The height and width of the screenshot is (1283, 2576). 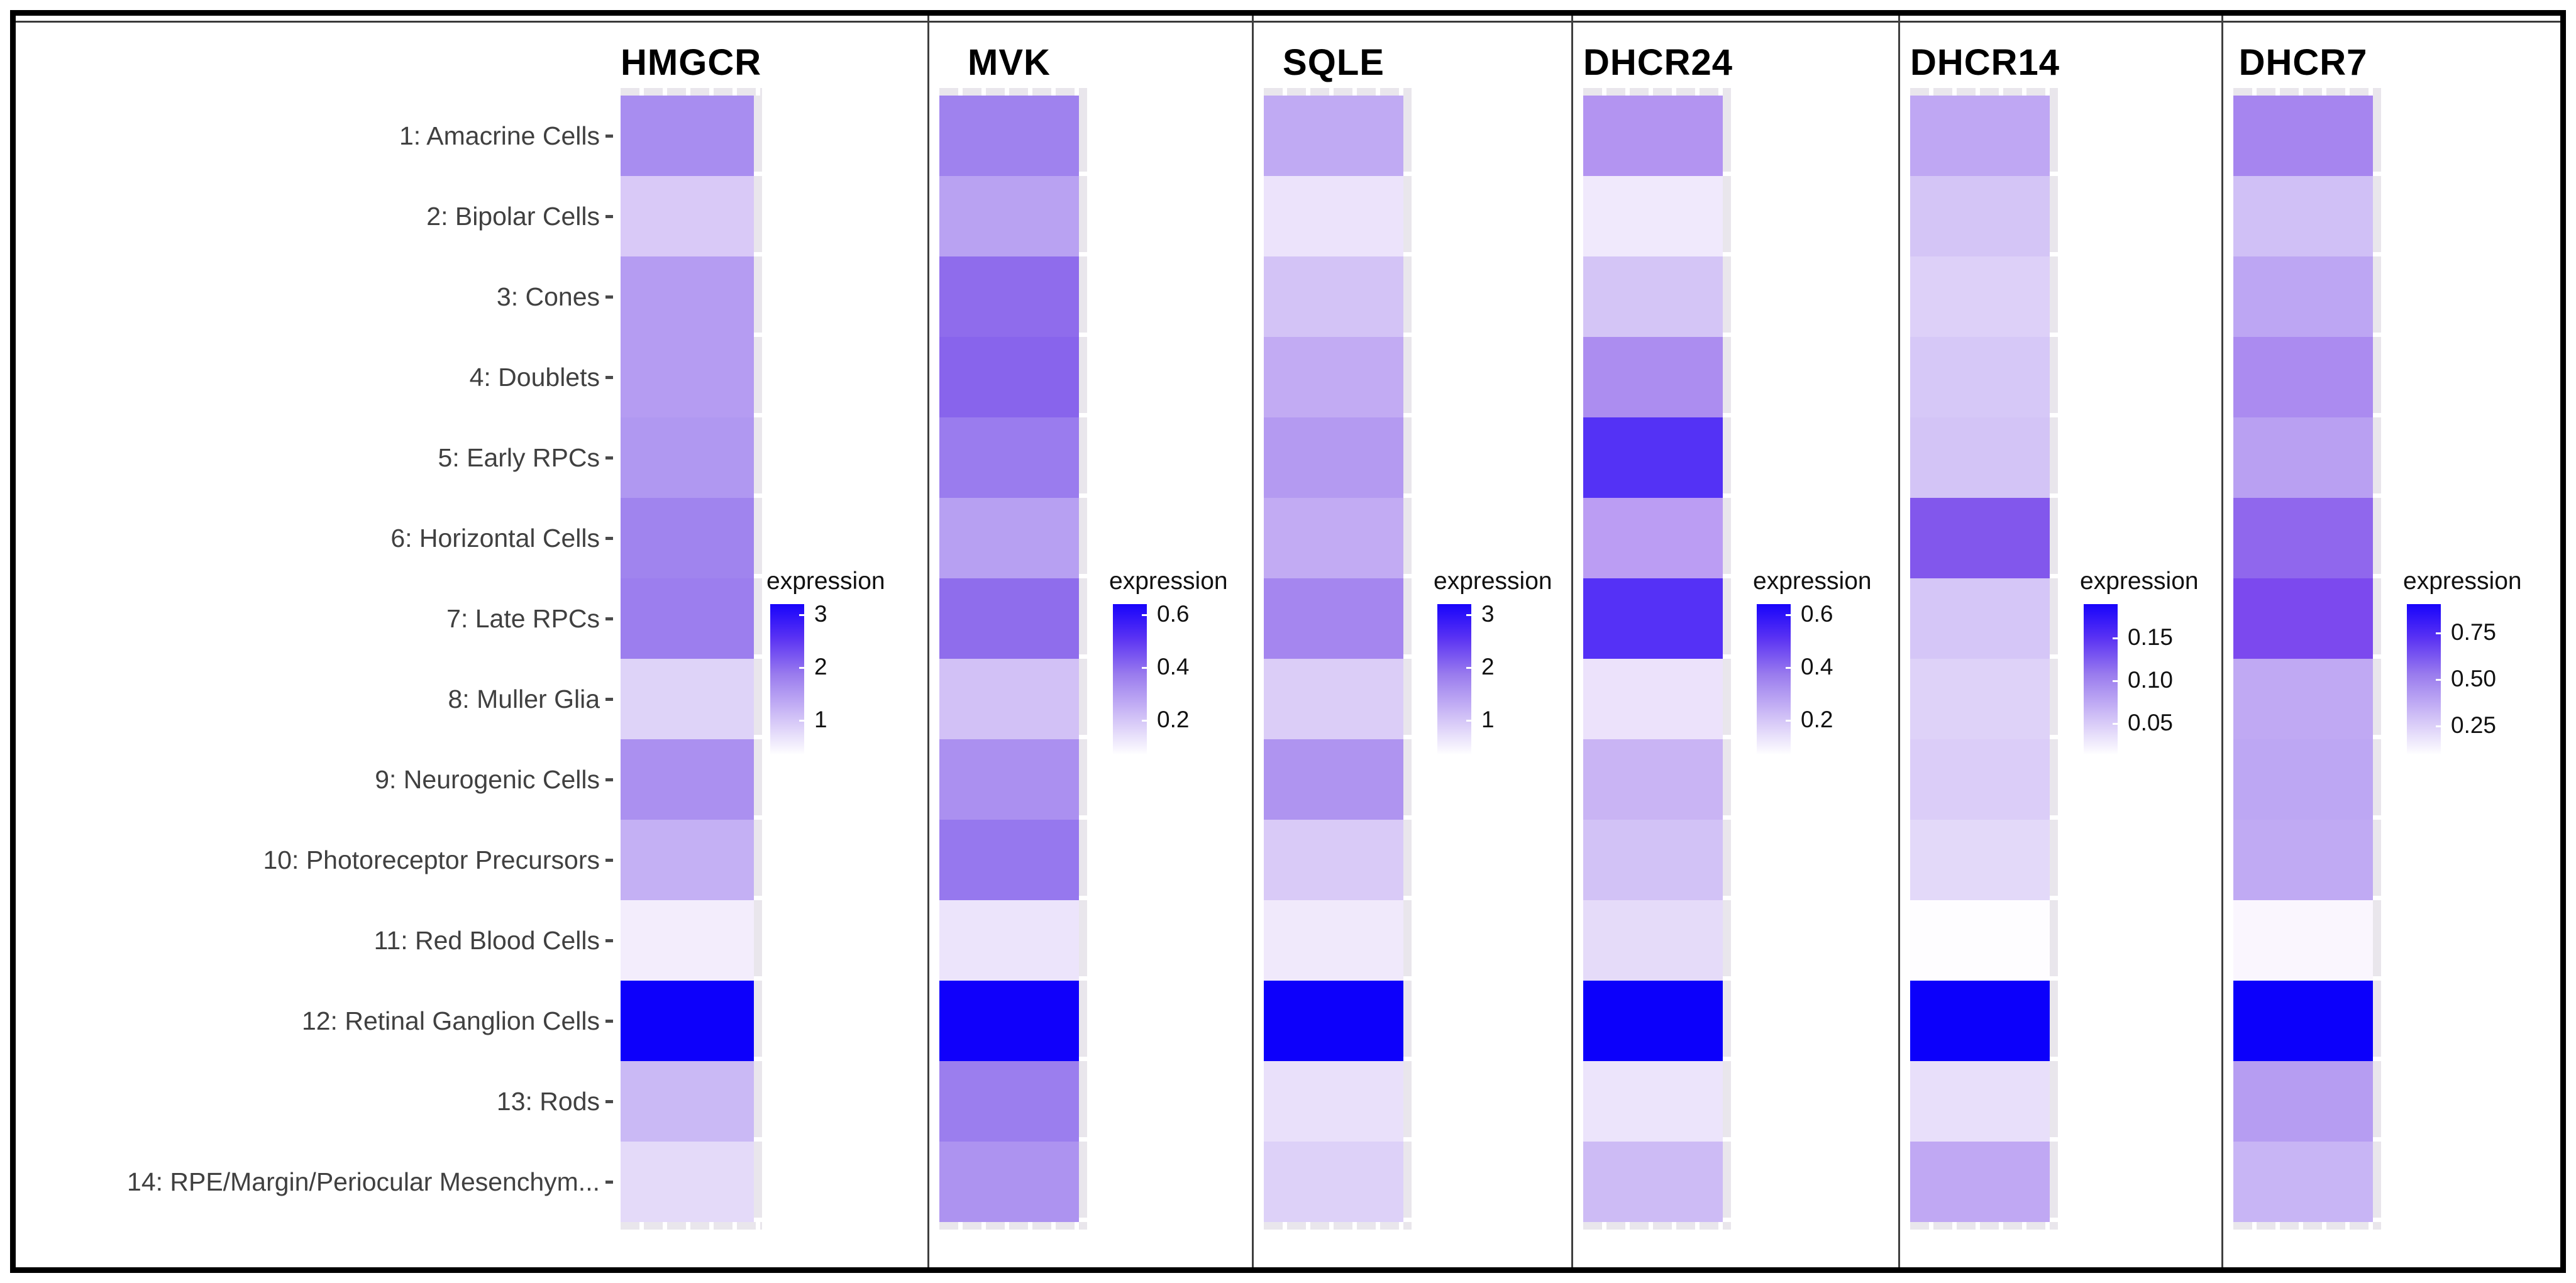 What do you see at coordinates (2059, 641) in the screenshot?
I see `gene-panel-DHCR14: DHCR14 expression 0.15 0.10 0.05` at bounding box center [2059, 641].